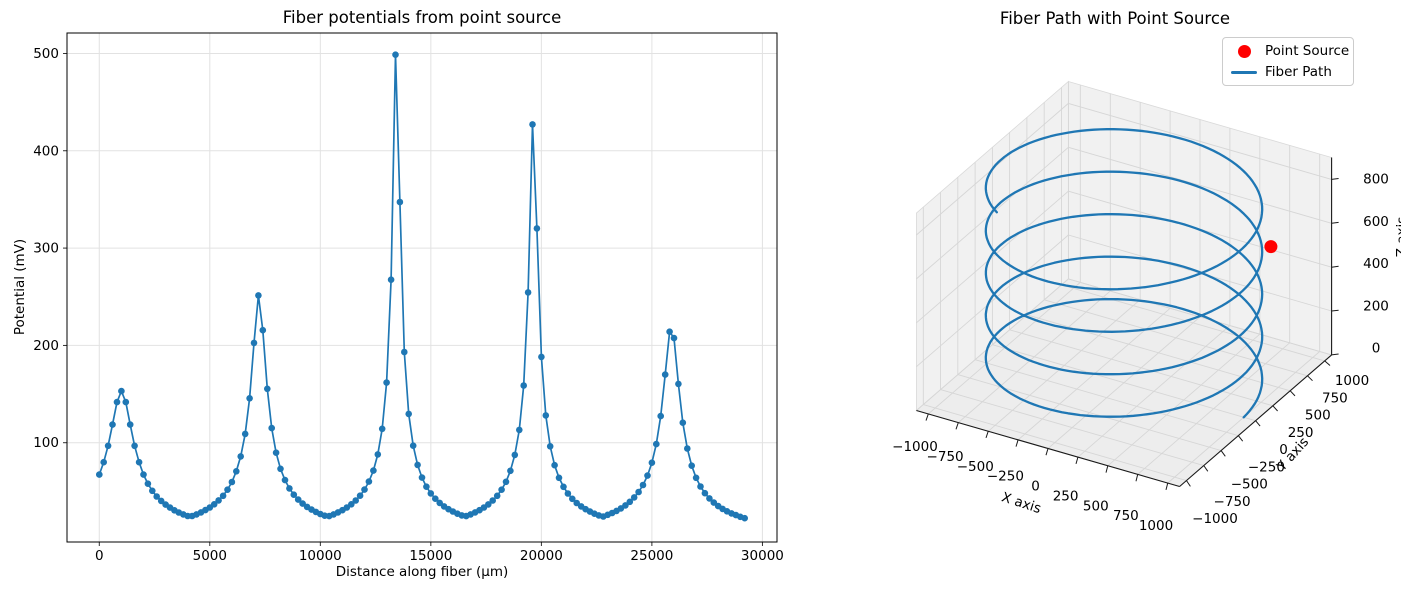 The width and height of the screenshot is (1401, 590). Describe the element at coordinates (992, 344) in the screenshot. I see `wall-grid-z-left` at that location.